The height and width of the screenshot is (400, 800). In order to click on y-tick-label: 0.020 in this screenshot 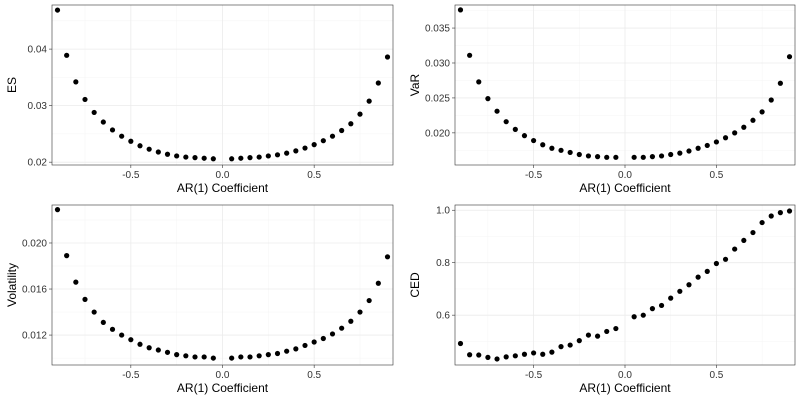, I will do `click(437, 133)`.